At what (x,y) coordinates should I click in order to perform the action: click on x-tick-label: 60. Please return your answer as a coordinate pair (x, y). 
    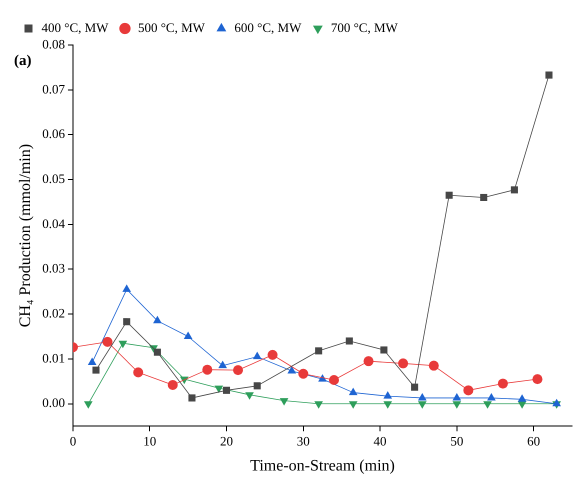
    Looking at the image, I should click on (533, 440).